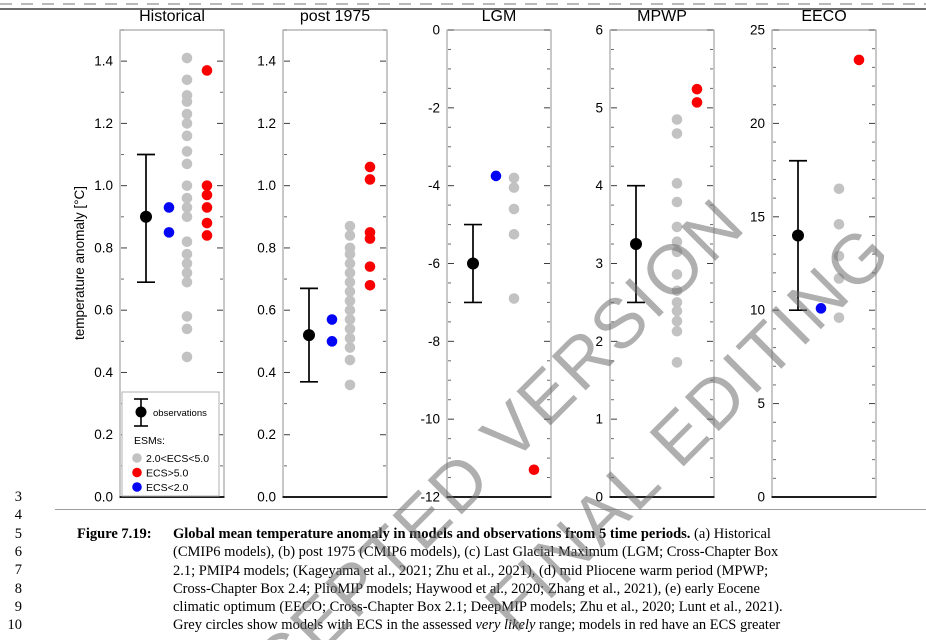 Image resolution: width=926 pixels, height=640 pixels. What do you see at coordinates (499, 16) in the screenshot?
I see `panel-title: LGM` at bounding box center [499, 16].